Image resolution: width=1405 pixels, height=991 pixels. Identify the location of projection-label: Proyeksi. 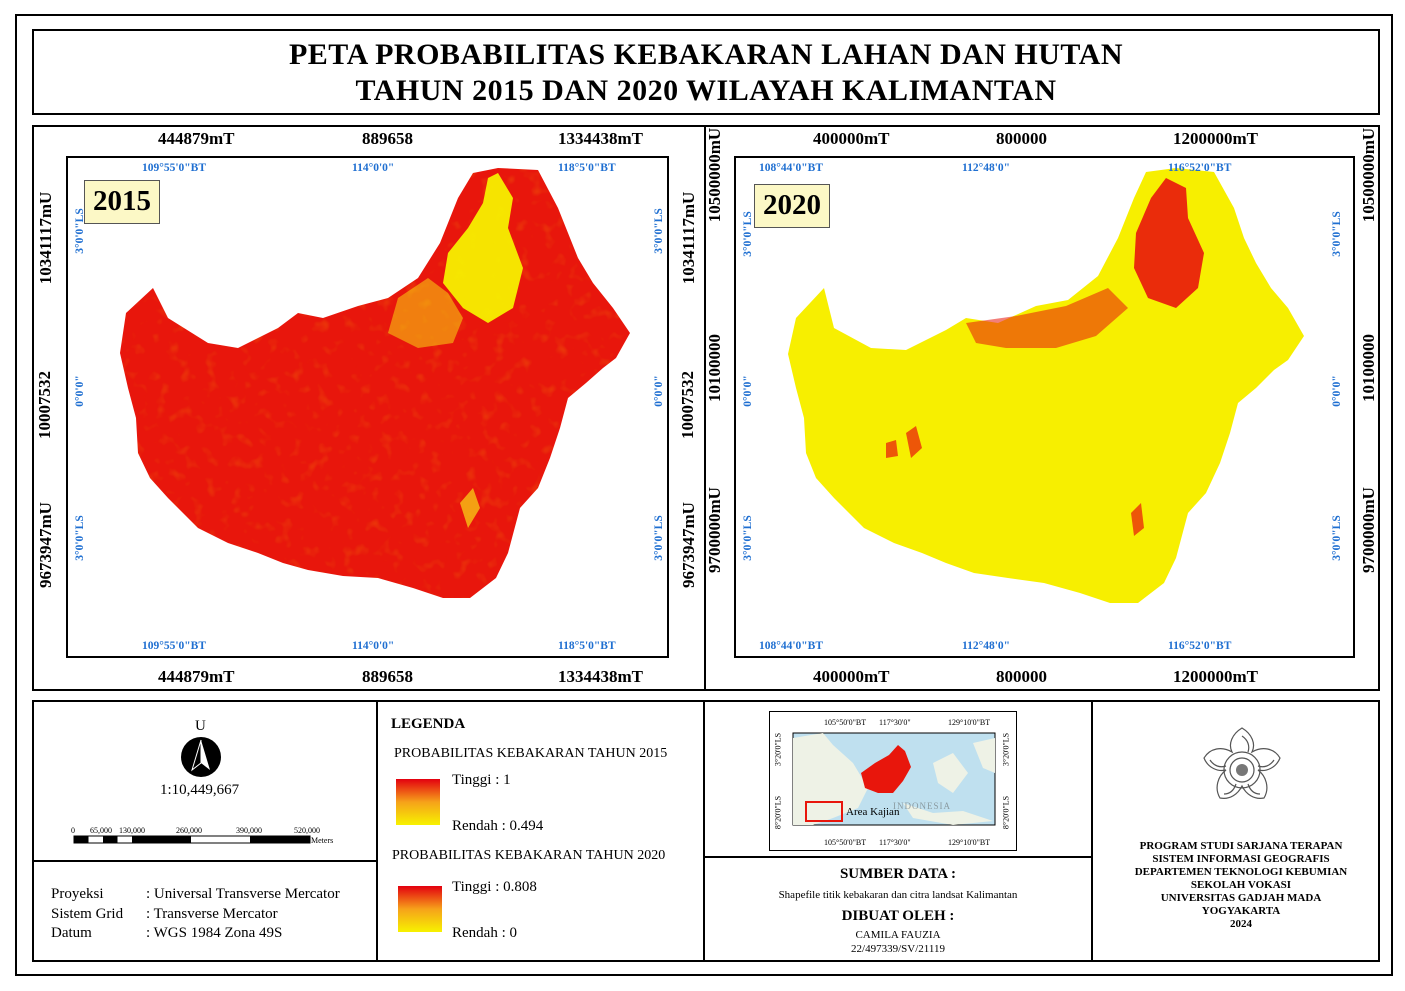
(77, 894).